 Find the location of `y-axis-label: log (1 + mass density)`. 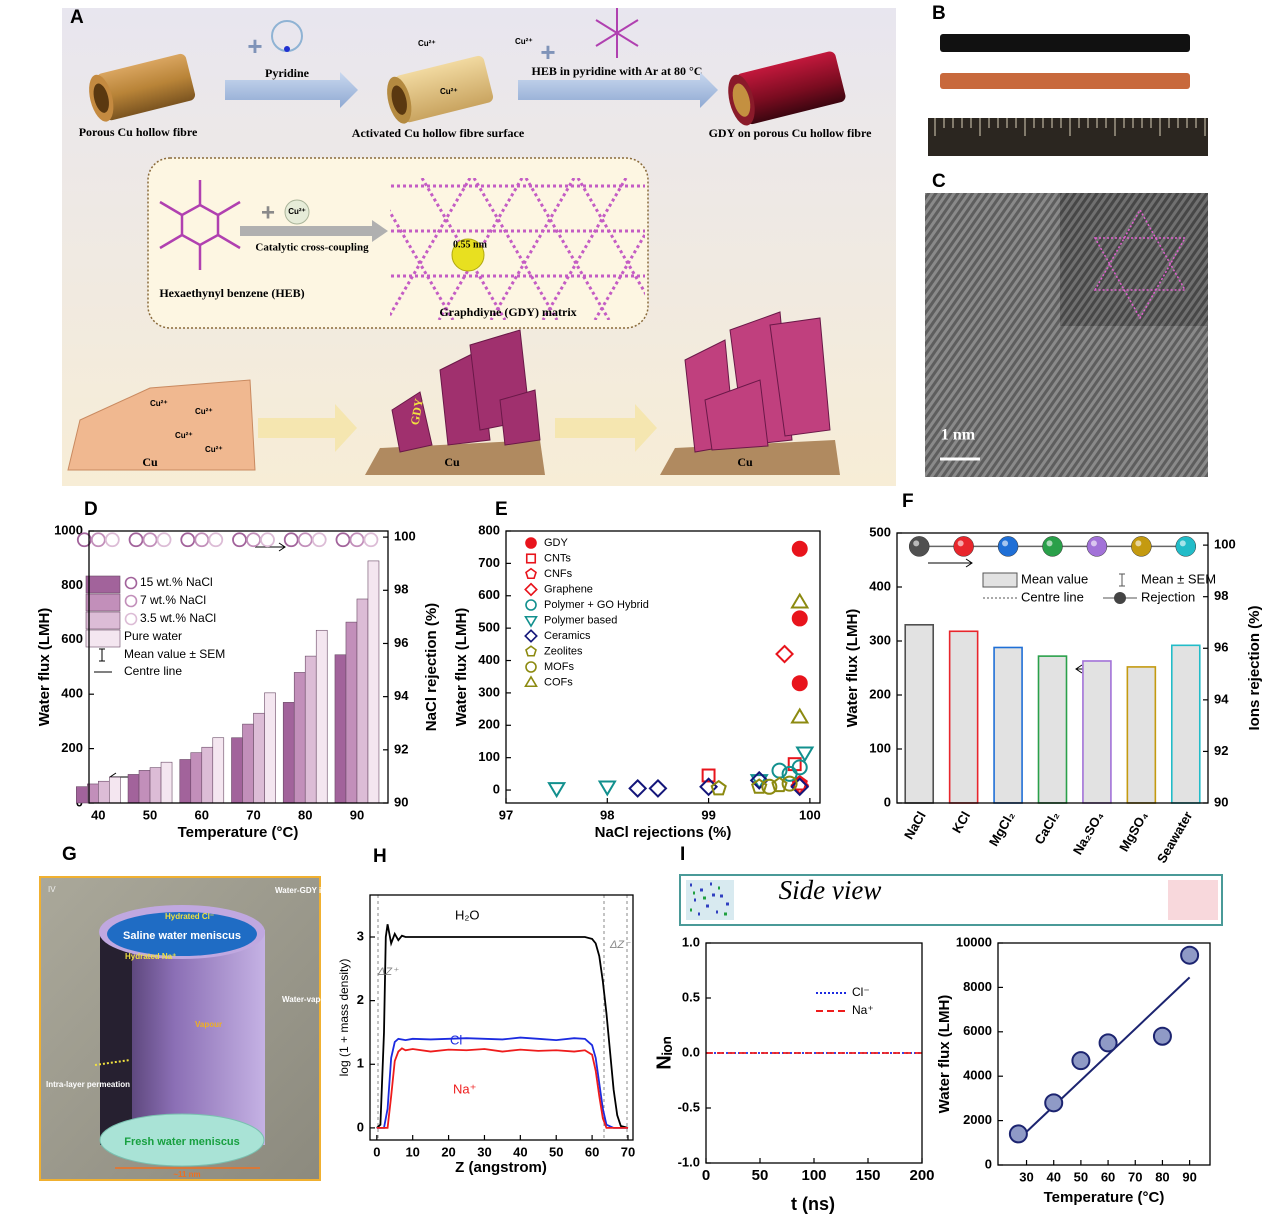

y-axis-label: log (1 + mass density) is located at coordinates (344, 1018).